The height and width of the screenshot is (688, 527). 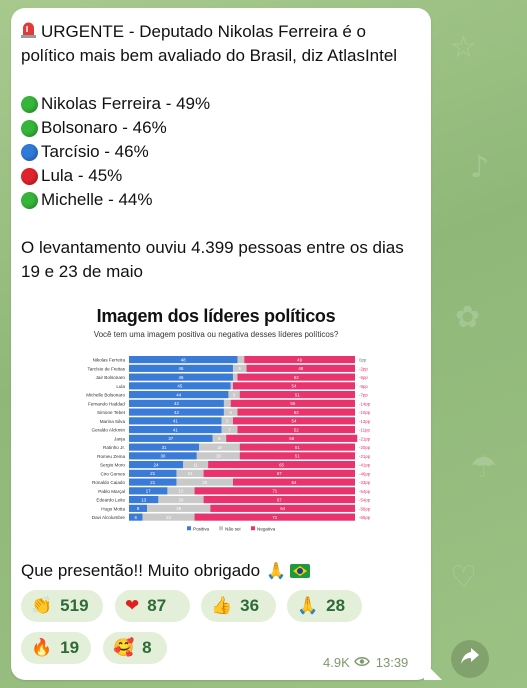 I want to click on brazil-flag-icon, so click(x=300, y=571).